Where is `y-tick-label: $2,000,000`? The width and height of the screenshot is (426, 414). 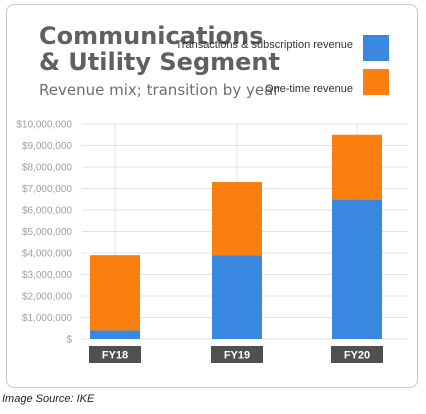
y-tick-label: $2,000,000 is located at coordinates (47, 297).